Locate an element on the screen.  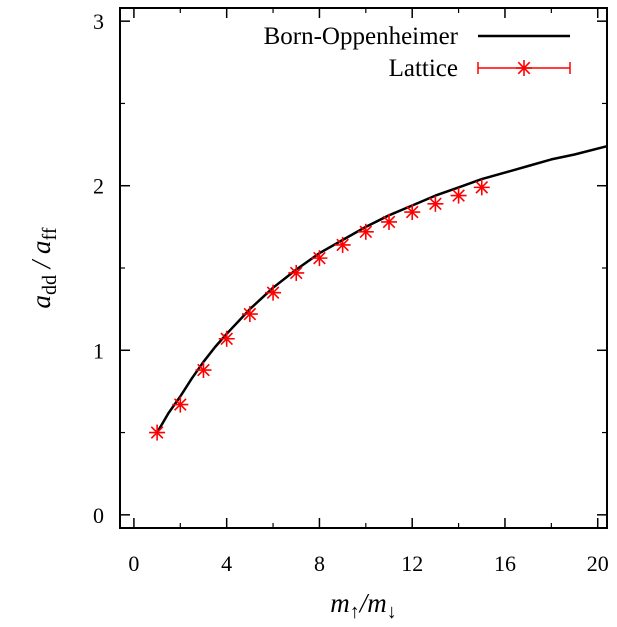
x-tick-label: 4 is located at coordinates (226, 563).